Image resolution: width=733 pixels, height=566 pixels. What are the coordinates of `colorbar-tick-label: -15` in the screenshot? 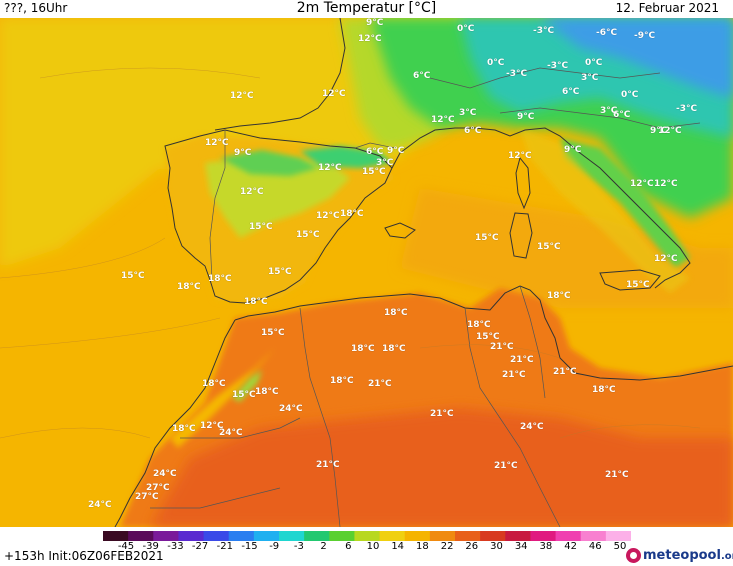 It's located at (249, 546).